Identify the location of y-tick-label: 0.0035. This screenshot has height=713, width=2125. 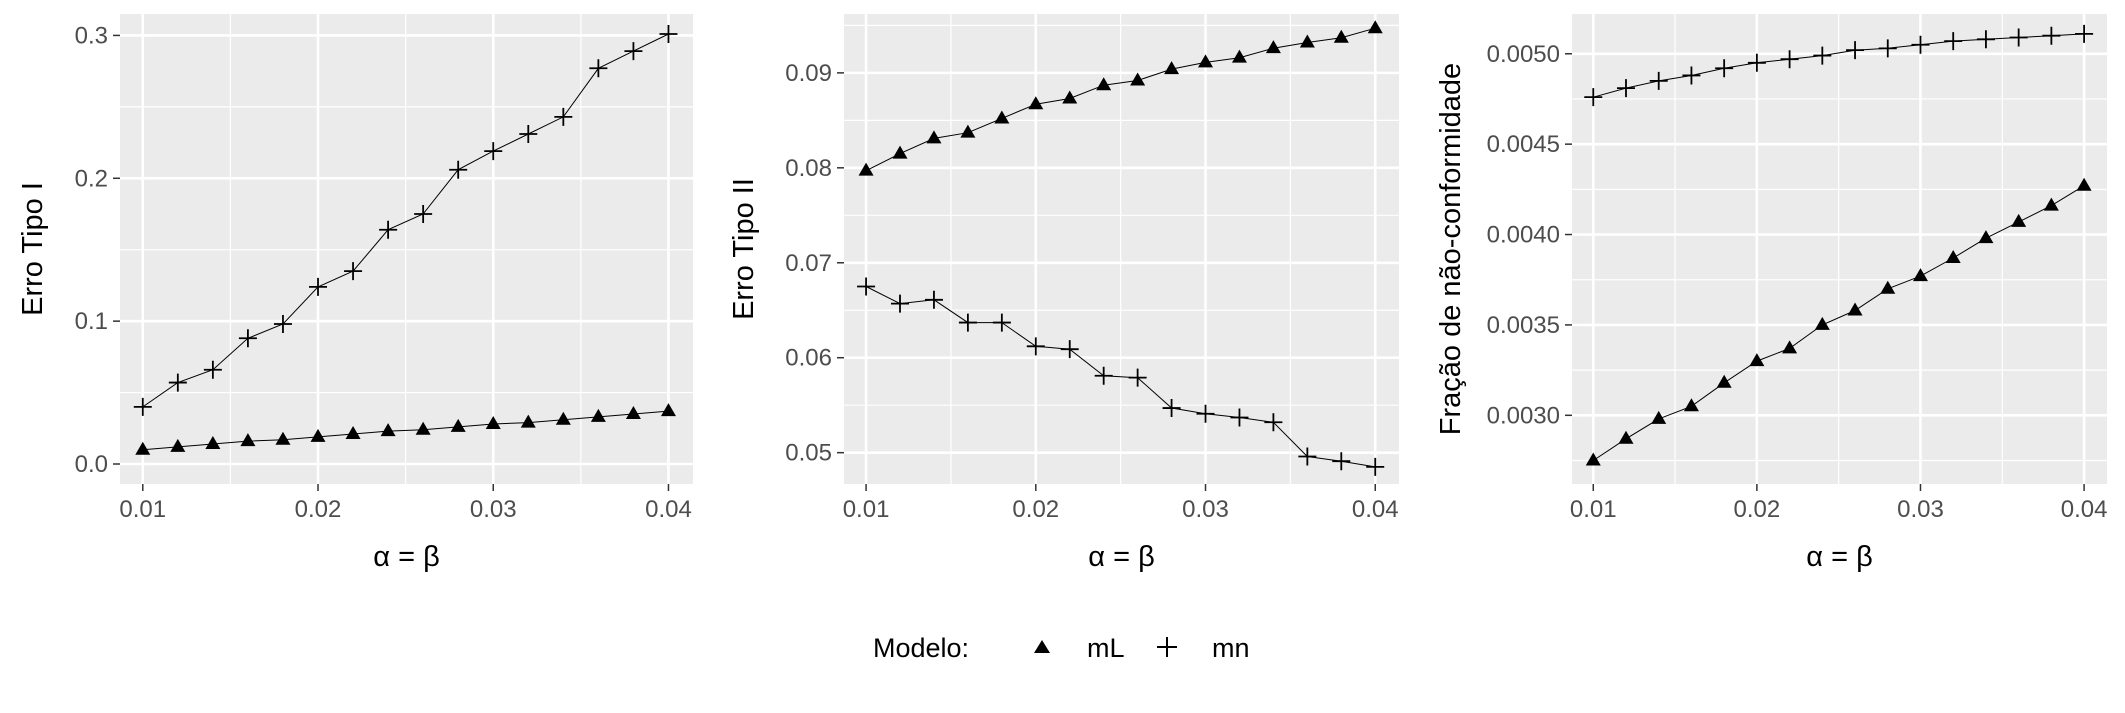
(1523, 325).